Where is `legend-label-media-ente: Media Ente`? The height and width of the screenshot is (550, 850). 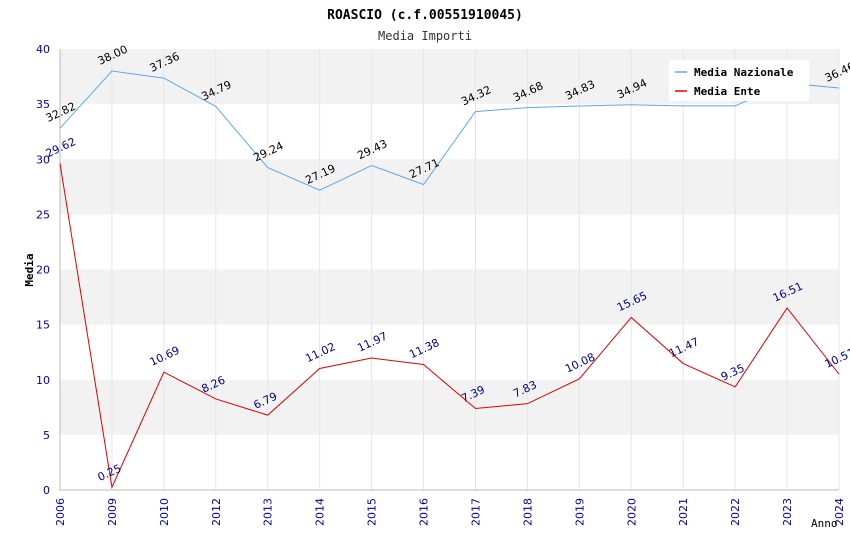 legend-label-media-ente: Media Ente is located at coordinates (727, 91).